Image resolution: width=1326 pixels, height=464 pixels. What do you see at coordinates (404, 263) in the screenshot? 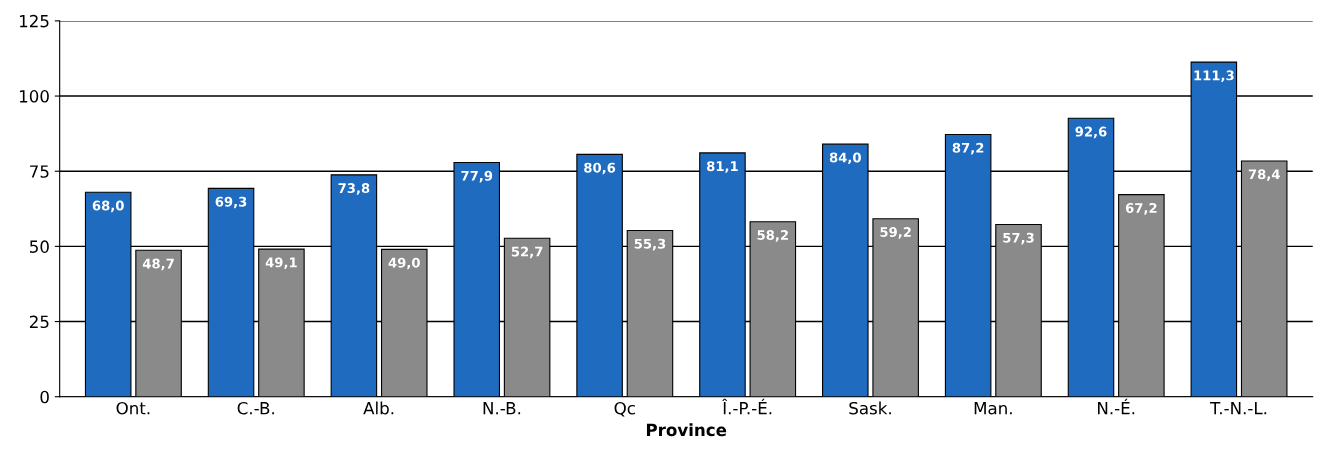
I see `data-label: 49,0` at bounding box center [404, 263].